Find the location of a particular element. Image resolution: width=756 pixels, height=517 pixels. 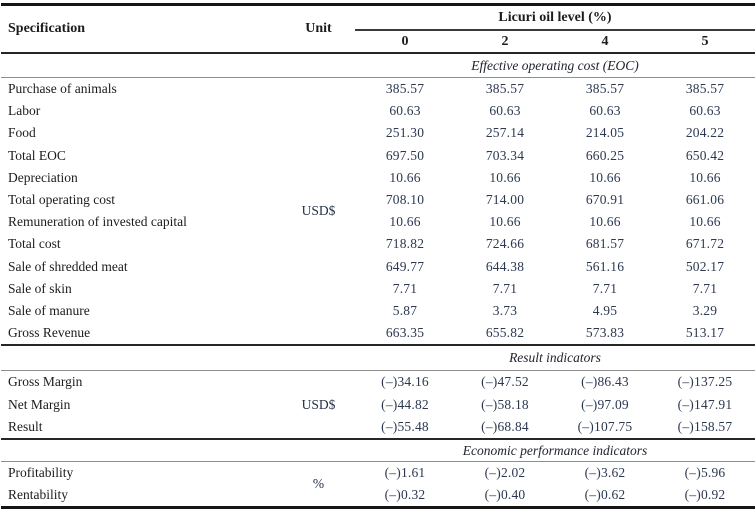

row-label: Sale of skin is located at coordinates (40, 288).